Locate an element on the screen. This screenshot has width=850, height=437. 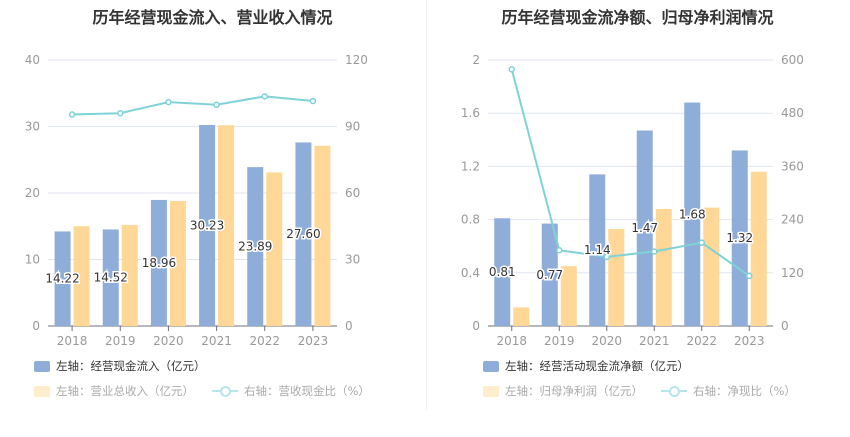
chart-title: 历年经营现金流净额、归母净利润情况 is located at coordinates (637, 17).